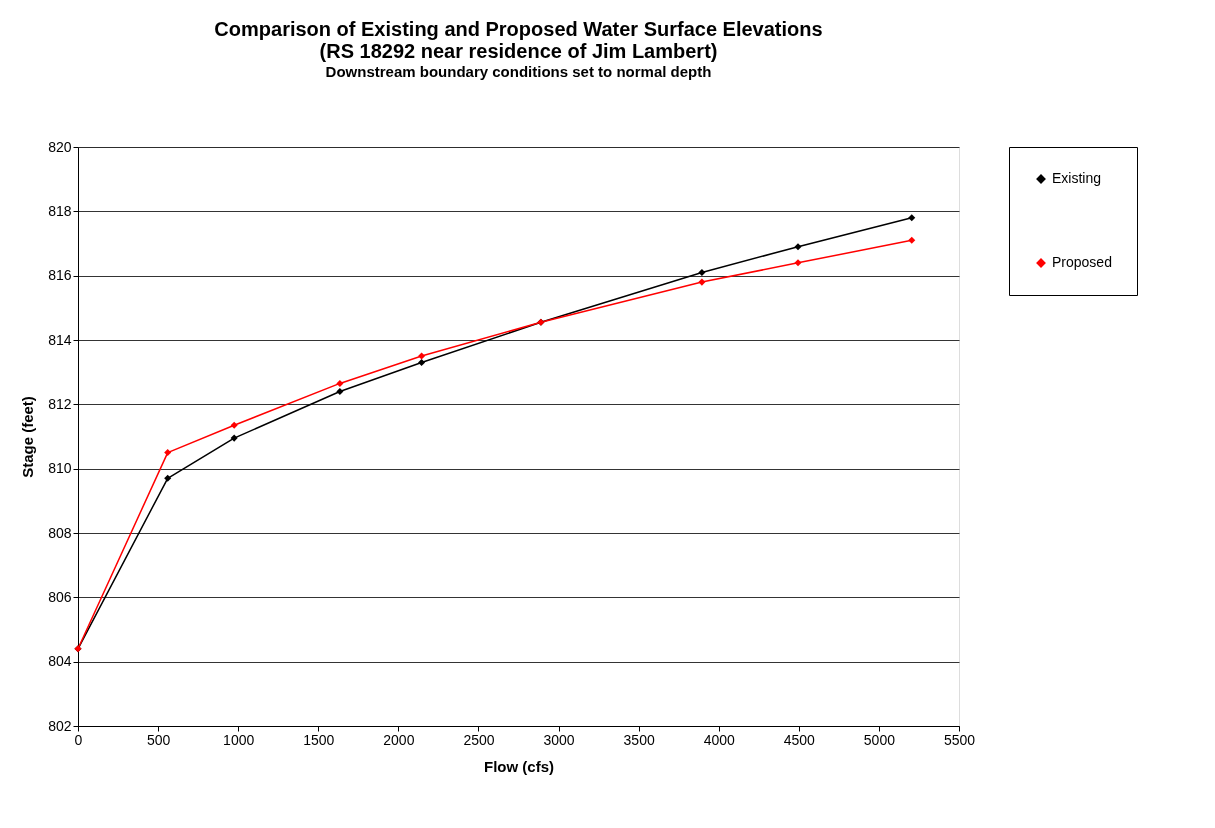 This screenshot has height=828, width=1215. I want to click on x-tick-label: 1500, so click(319, 739).